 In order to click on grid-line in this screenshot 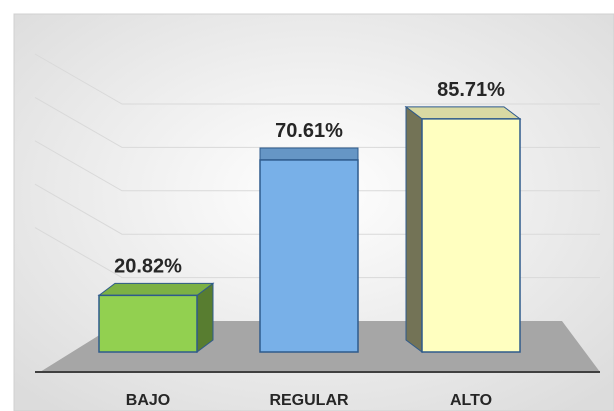, I will do `click(317, 79)`.